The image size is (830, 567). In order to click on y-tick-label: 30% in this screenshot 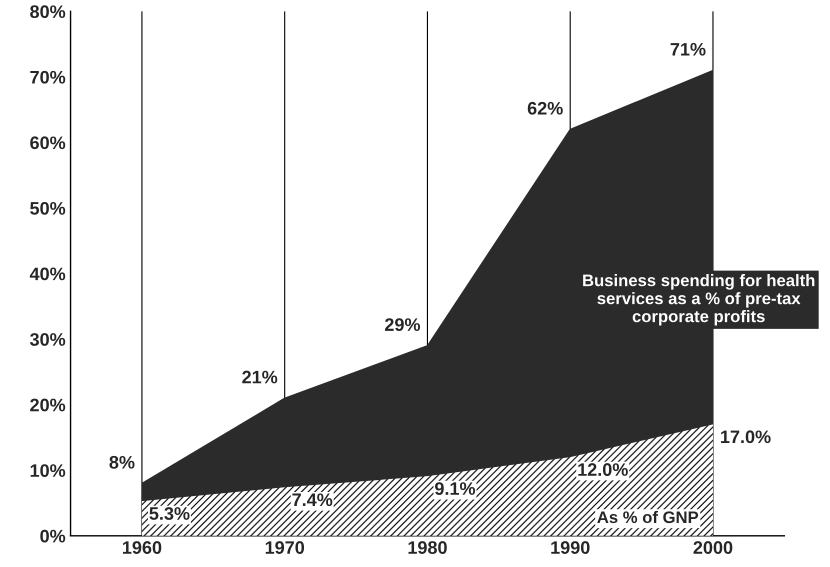, I will do `click(48, 339)`.